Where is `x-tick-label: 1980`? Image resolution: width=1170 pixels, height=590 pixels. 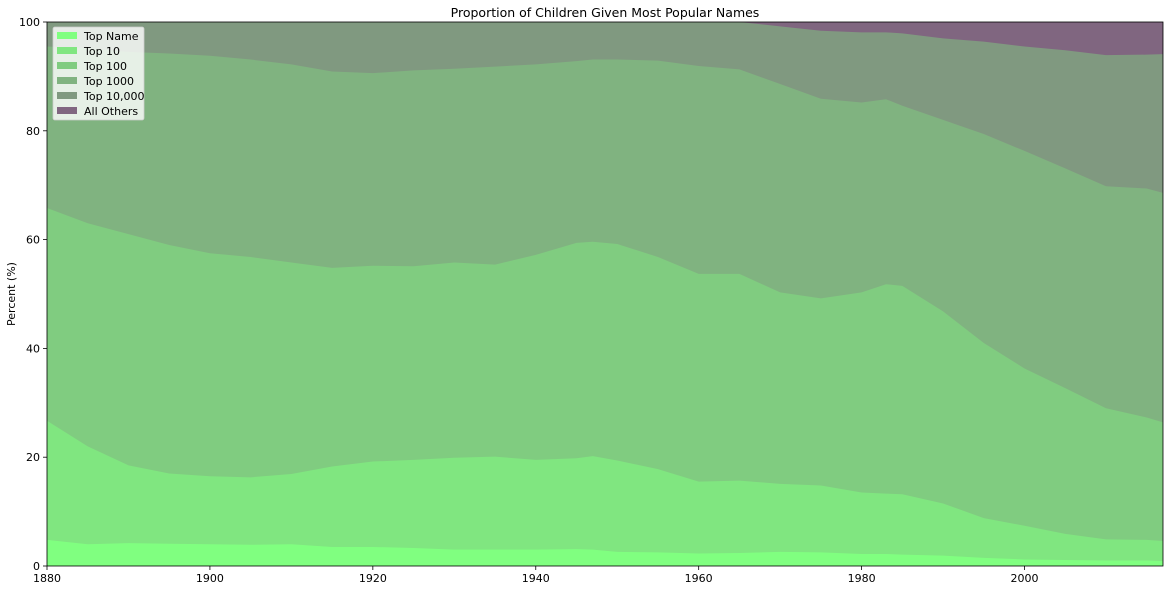
x-tick-label: 1980 is located at coordinates (862, 578).